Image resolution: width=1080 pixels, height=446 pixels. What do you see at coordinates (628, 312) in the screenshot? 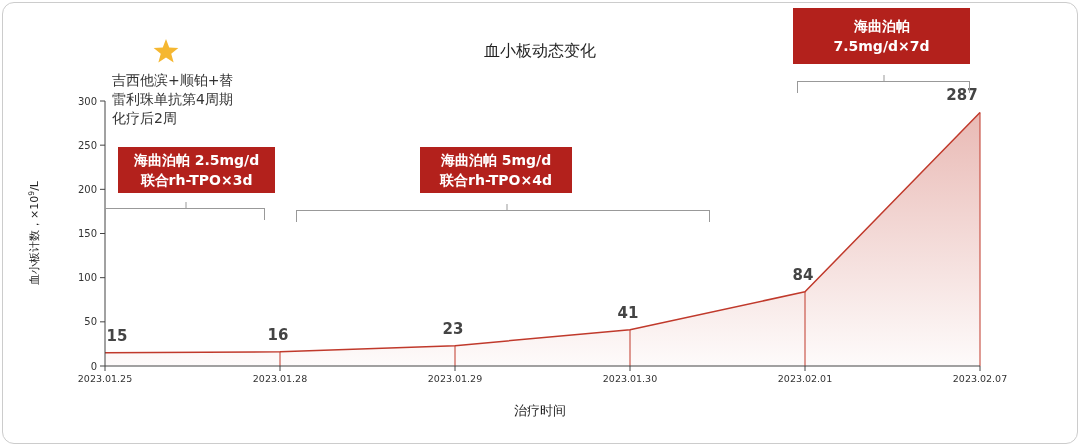
I see `data-label: 41` at bounding box center [628, 312].